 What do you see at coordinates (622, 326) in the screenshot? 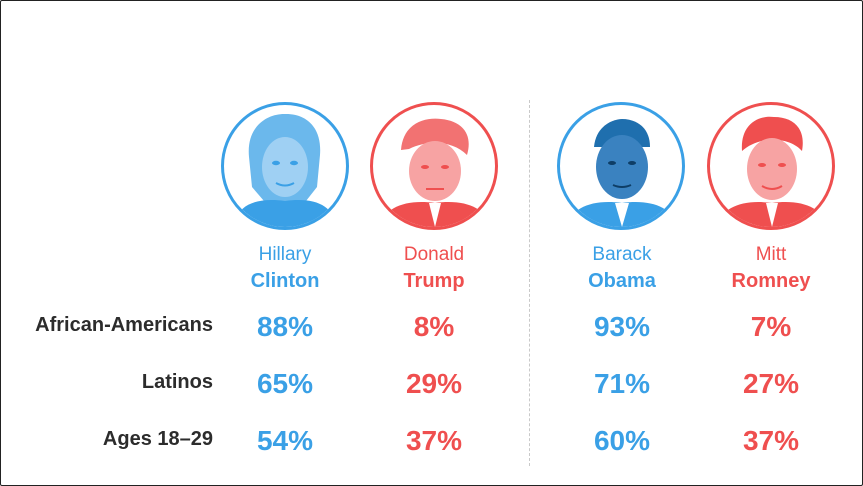
I see `value-cell: 93%` at bounding box center [622, 326].